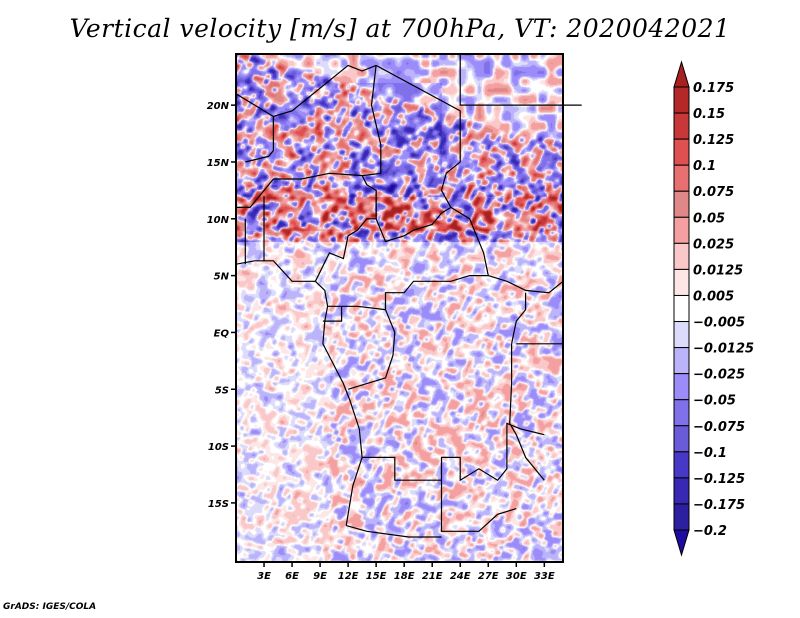 Image resolution: width=800 pixels, height=618 pixels. What do you see at coordinates (713, 244) in the screenshot?
I see `colorbar-label: 0.025` at bounding box center [713, 244].